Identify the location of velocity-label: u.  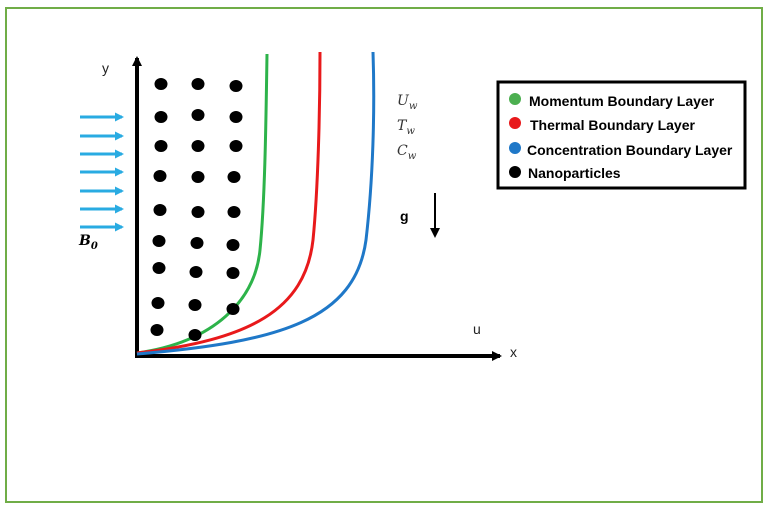
(477, 329).